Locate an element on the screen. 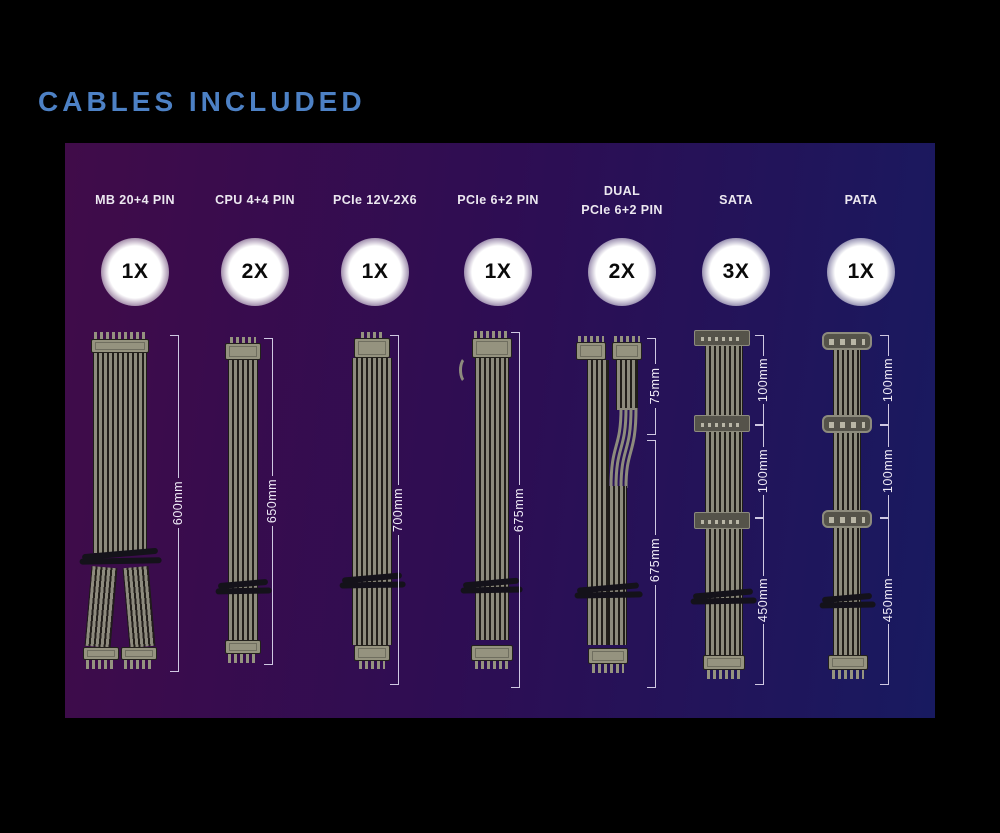  cable-label: PATA is located at coordinates (861, 201).